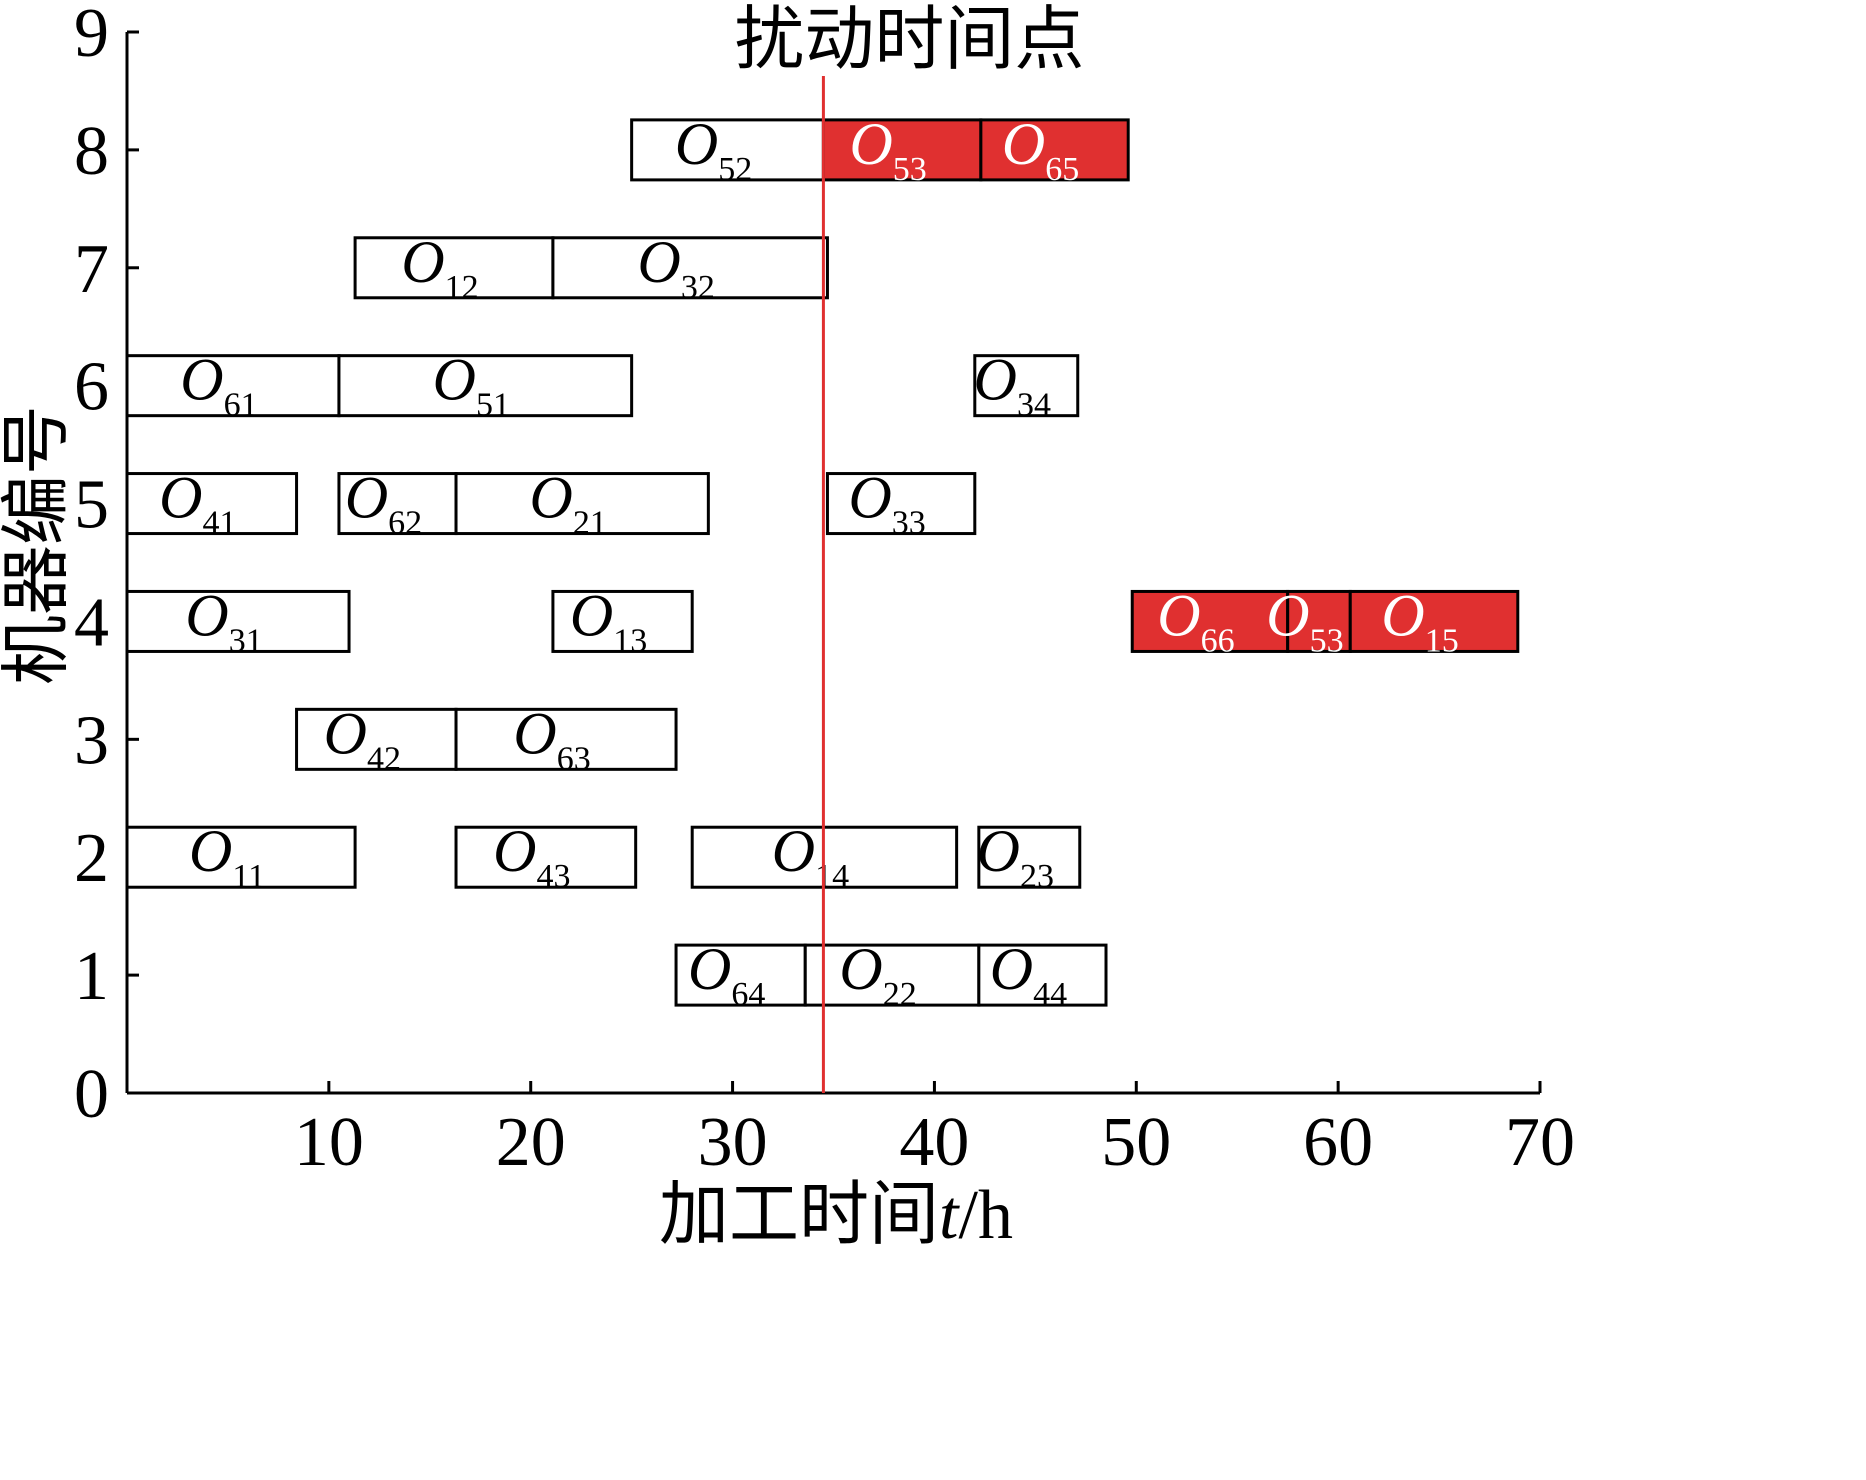  I want to click on operation-subscript: 11, so click(248, 876).